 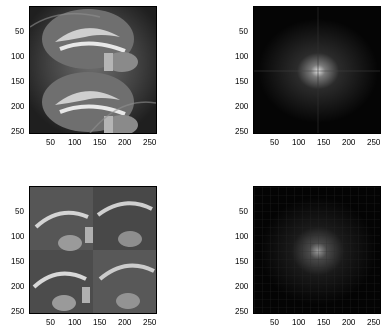 I want to click on mri-image-top-left, so click(x=93, y=70).